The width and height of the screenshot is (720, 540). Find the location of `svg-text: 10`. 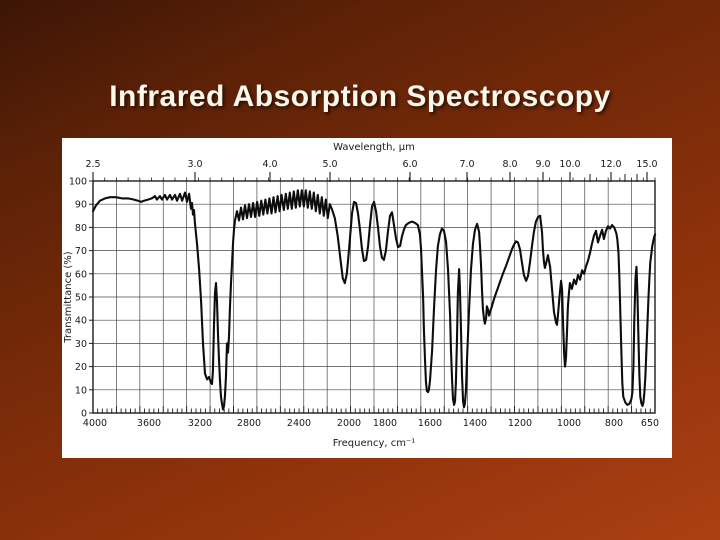

svg-text: 10 is located at coordinates (81, 390).